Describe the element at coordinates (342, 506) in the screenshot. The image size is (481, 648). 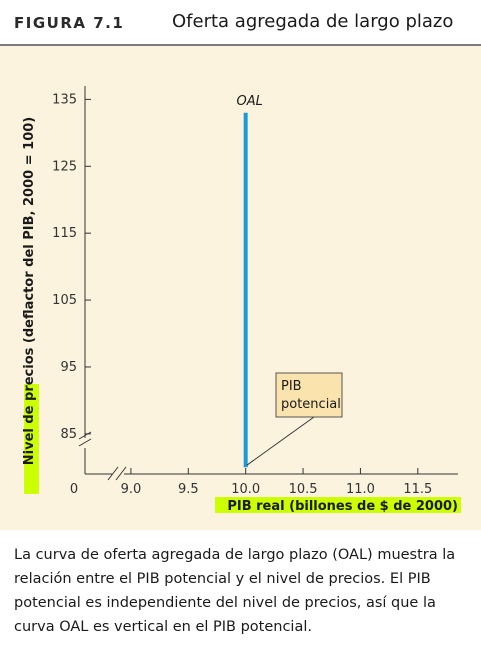
I see `x-axis-title: PIB real (billones de $ de 2000)` at that location.